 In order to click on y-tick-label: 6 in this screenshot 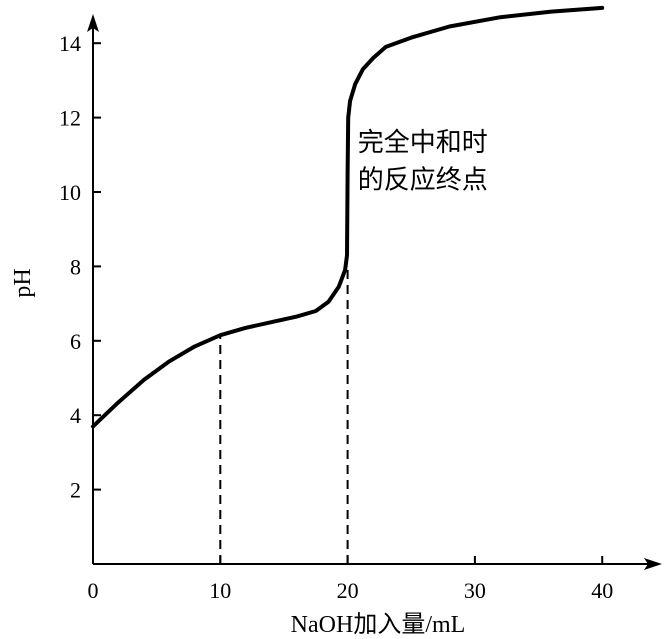, I will do `click(75, 341)`.